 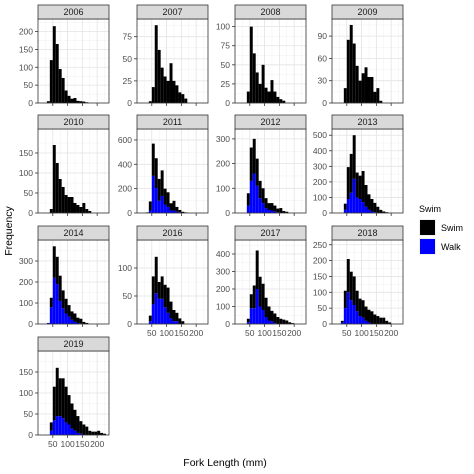 What do you see at coordinates (166, 56) in the screenshot?
I see `facet-panel-2007: 2007 0 25 50 75` at bounding box center [166, 56].